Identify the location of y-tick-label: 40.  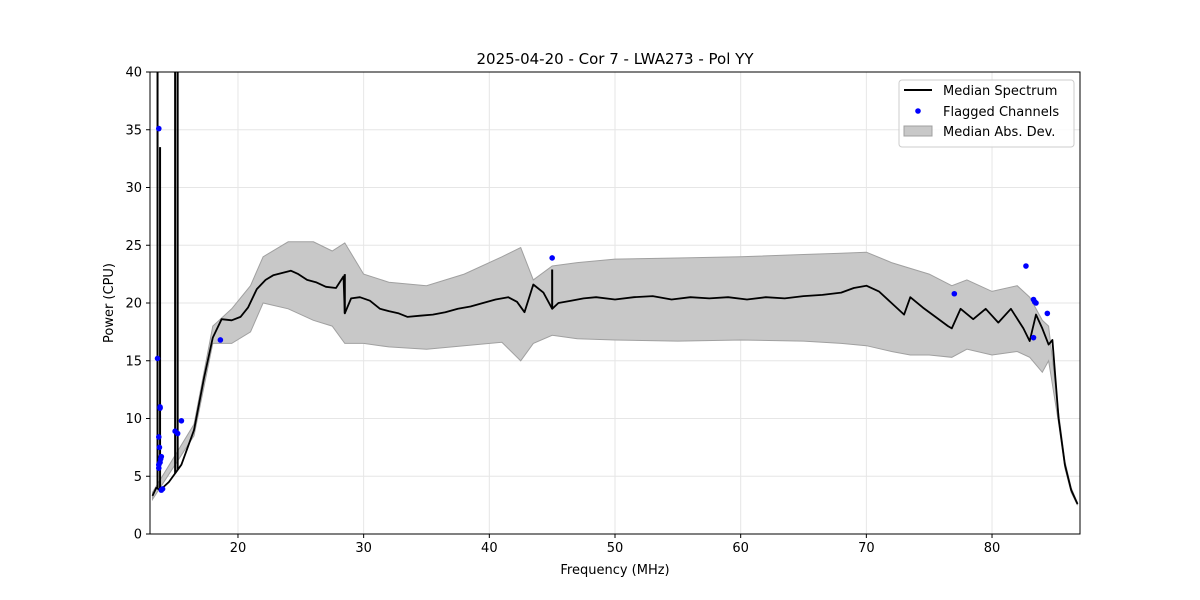
(133, 73).